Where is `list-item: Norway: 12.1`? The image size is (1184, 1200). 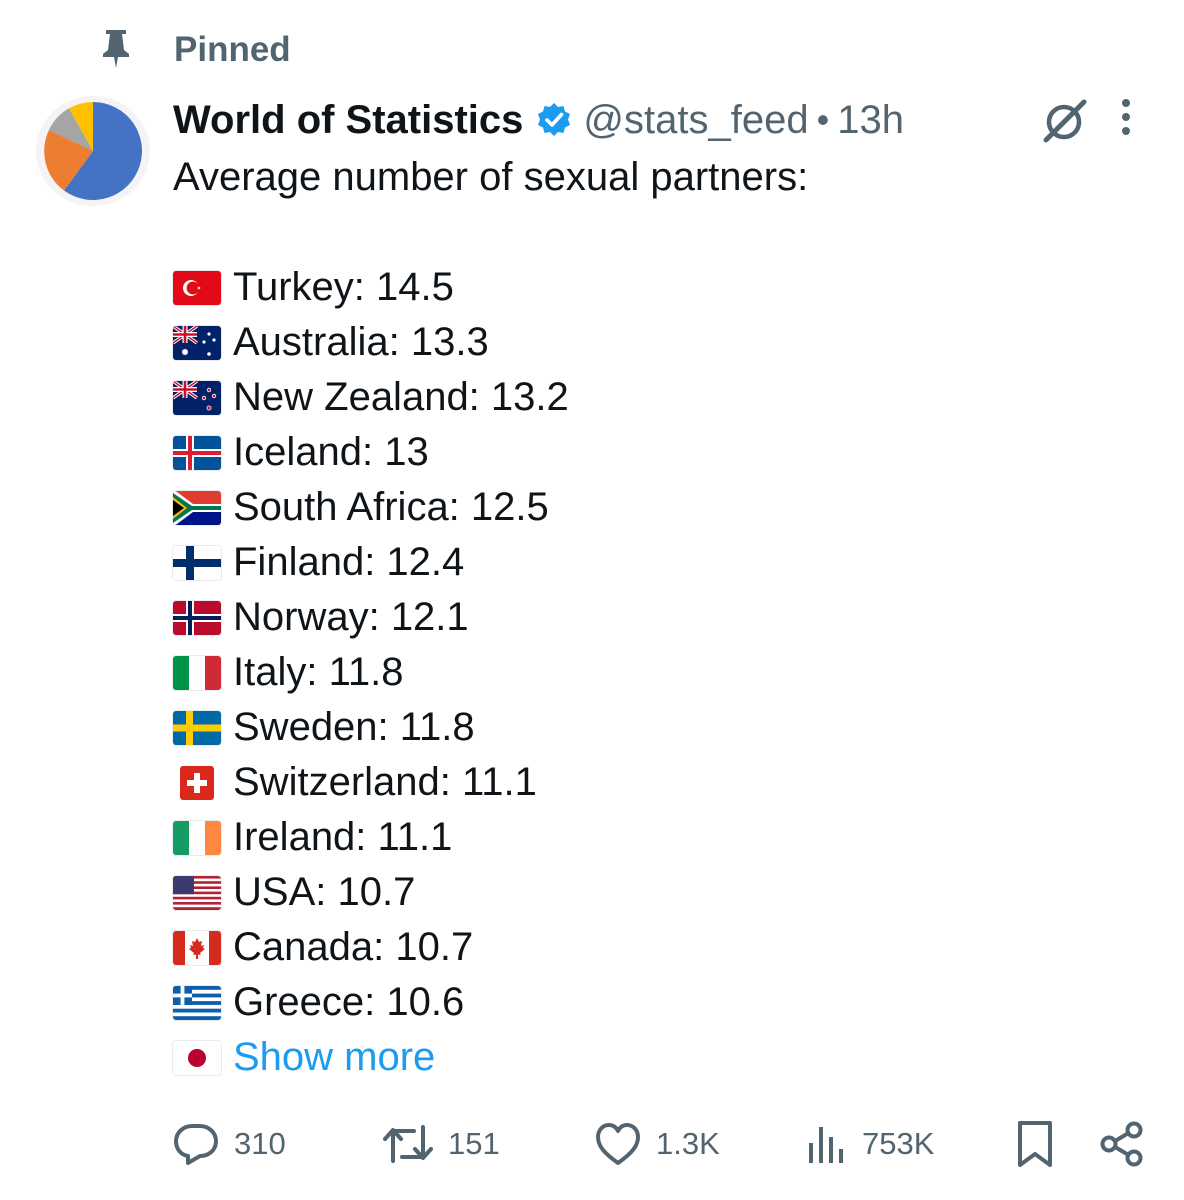
list-item: Norway: 12.1 is located at coordinates (658, 617).